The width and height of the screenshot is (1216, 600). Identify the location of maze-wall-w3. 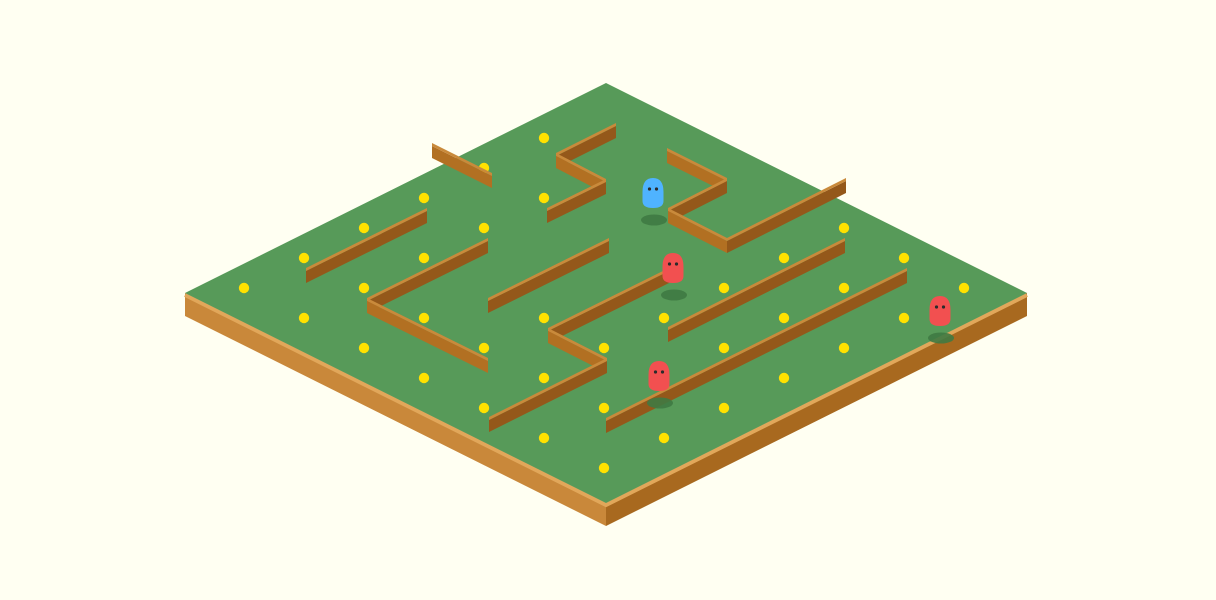
(756, 200).